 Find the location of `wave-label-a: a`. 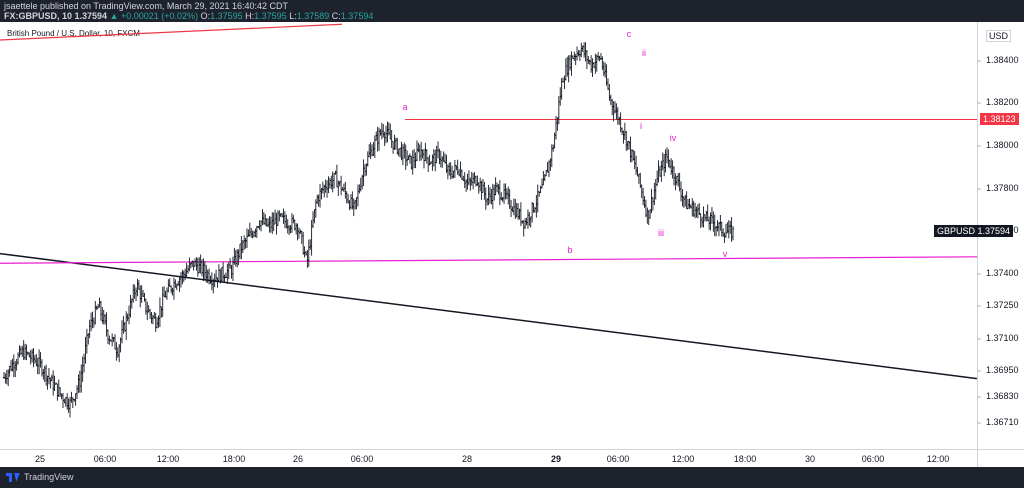

wave-label-a: a is located at coordinates (405, 107).